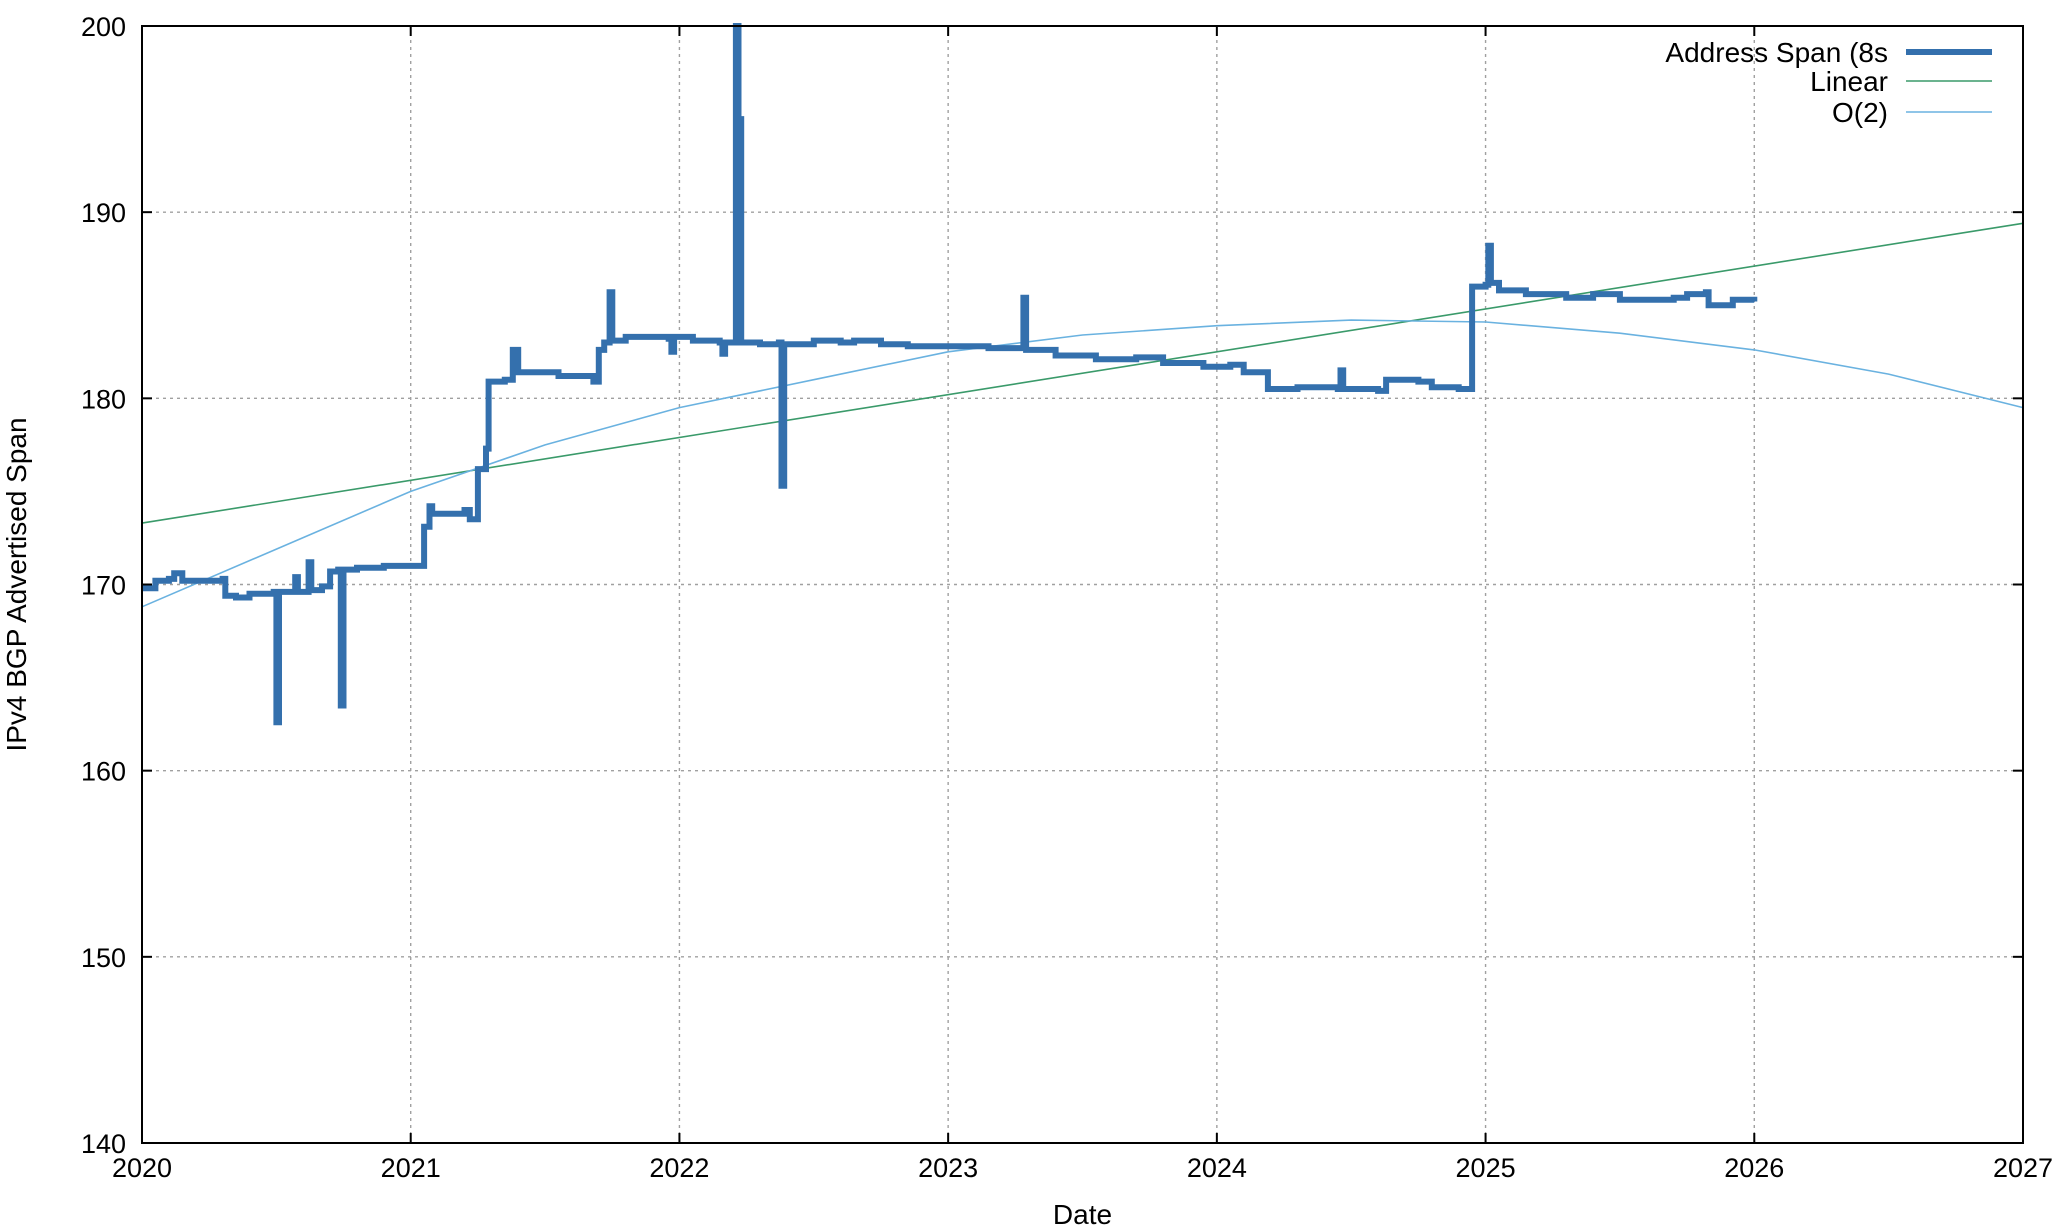  What do you see at coordinates (1486, 1168) in the screenshot?
I see `x-tick-label: 2025` at bounding box center [1486, 1168].